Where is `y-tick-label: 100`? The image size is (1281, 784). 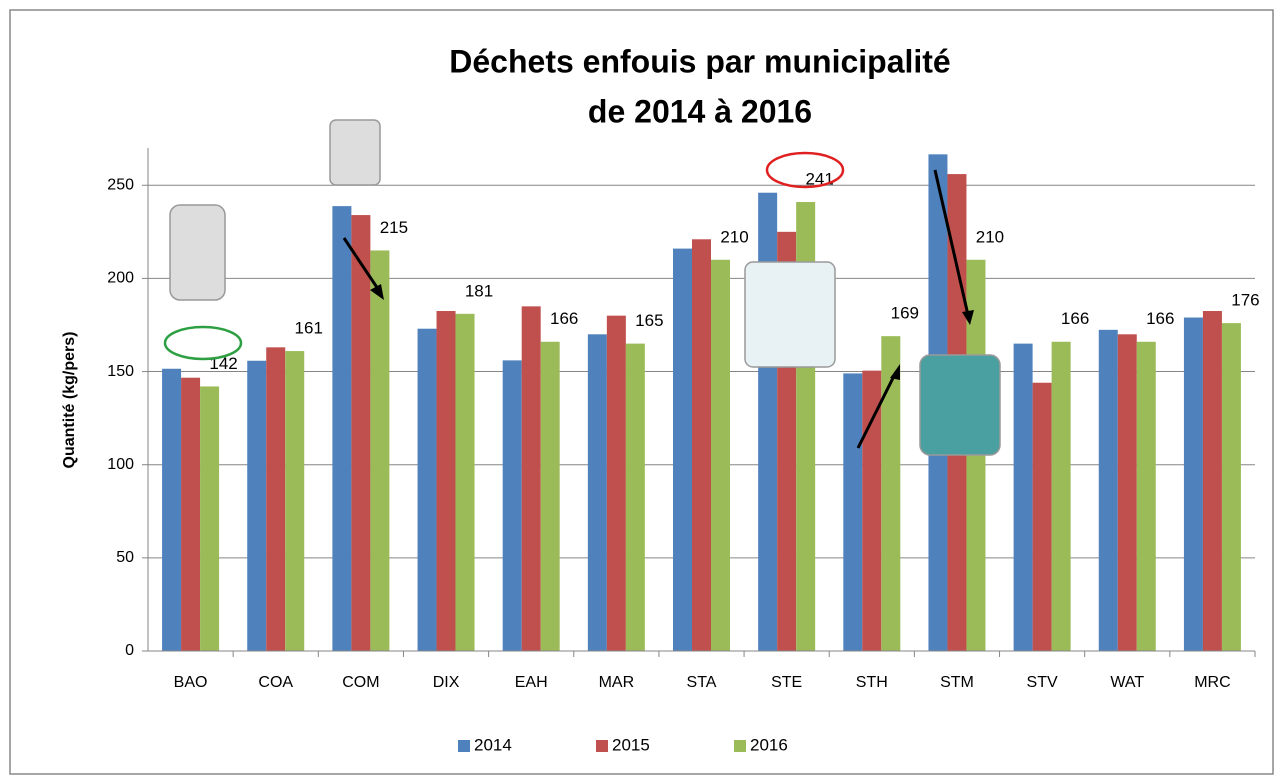
y-tick-label: 100 is located at coordinates (120, 464).